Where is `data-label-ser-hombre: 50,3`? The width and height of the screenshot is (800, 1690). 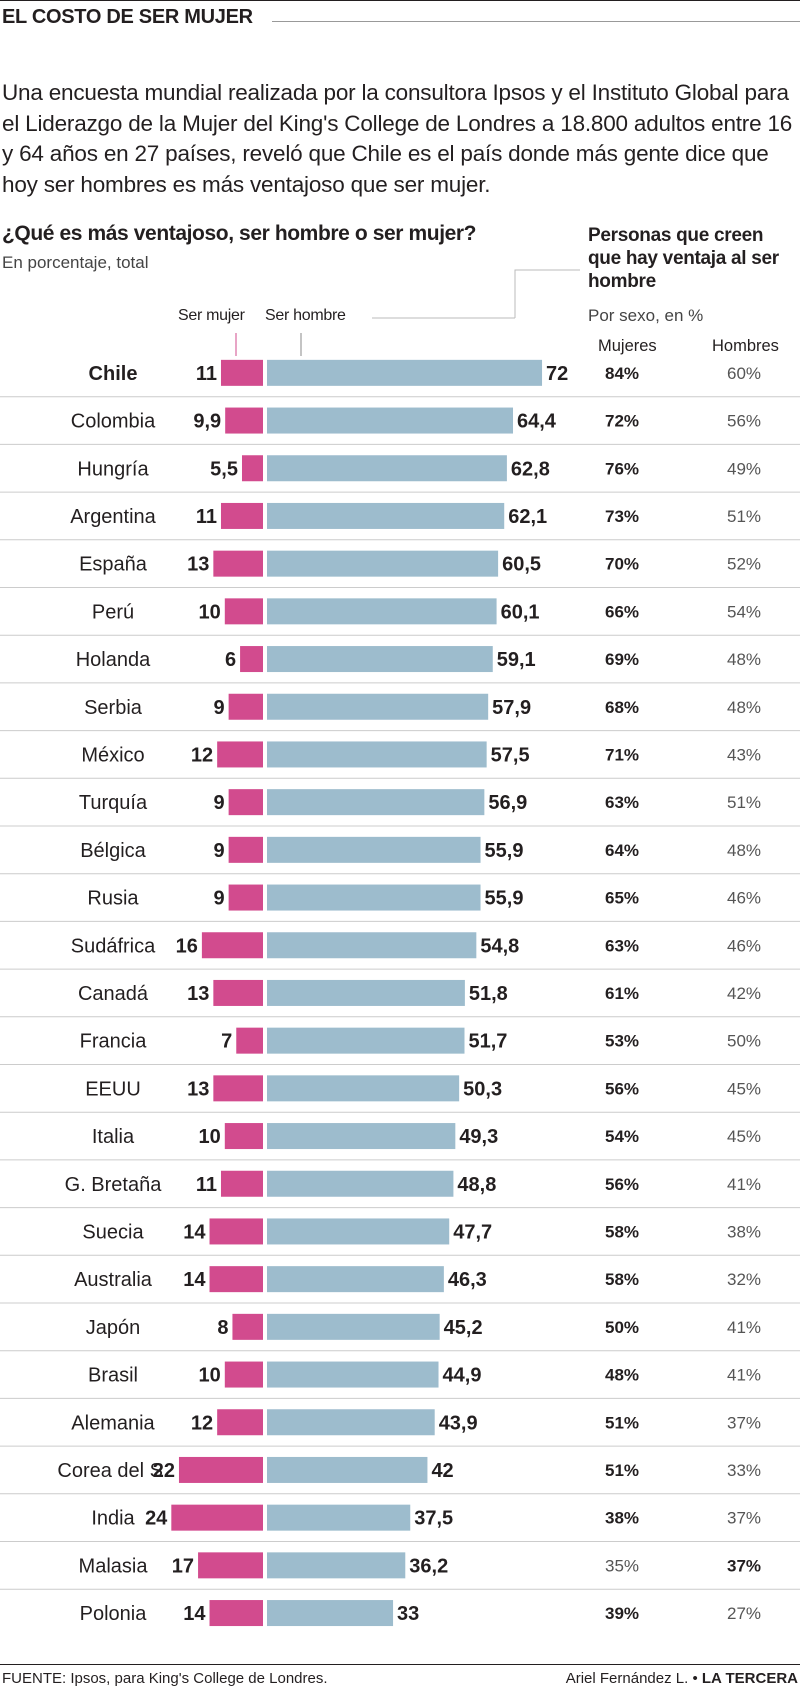
data-label-ser-hombre: 50,3 is located at coordinates (482, 1089).